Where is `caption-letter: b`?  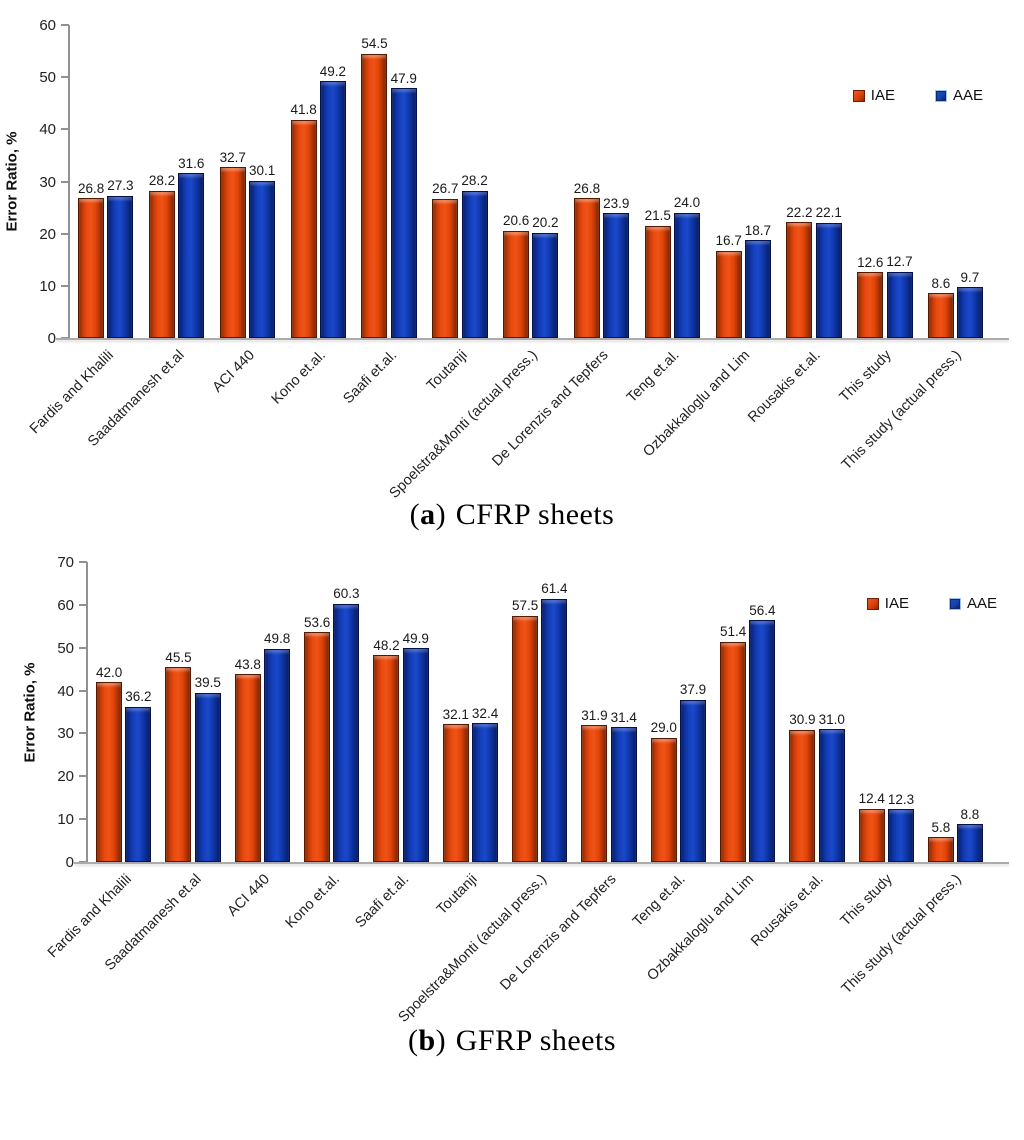
caption-letter: b is located at coordinates (427, 1040).